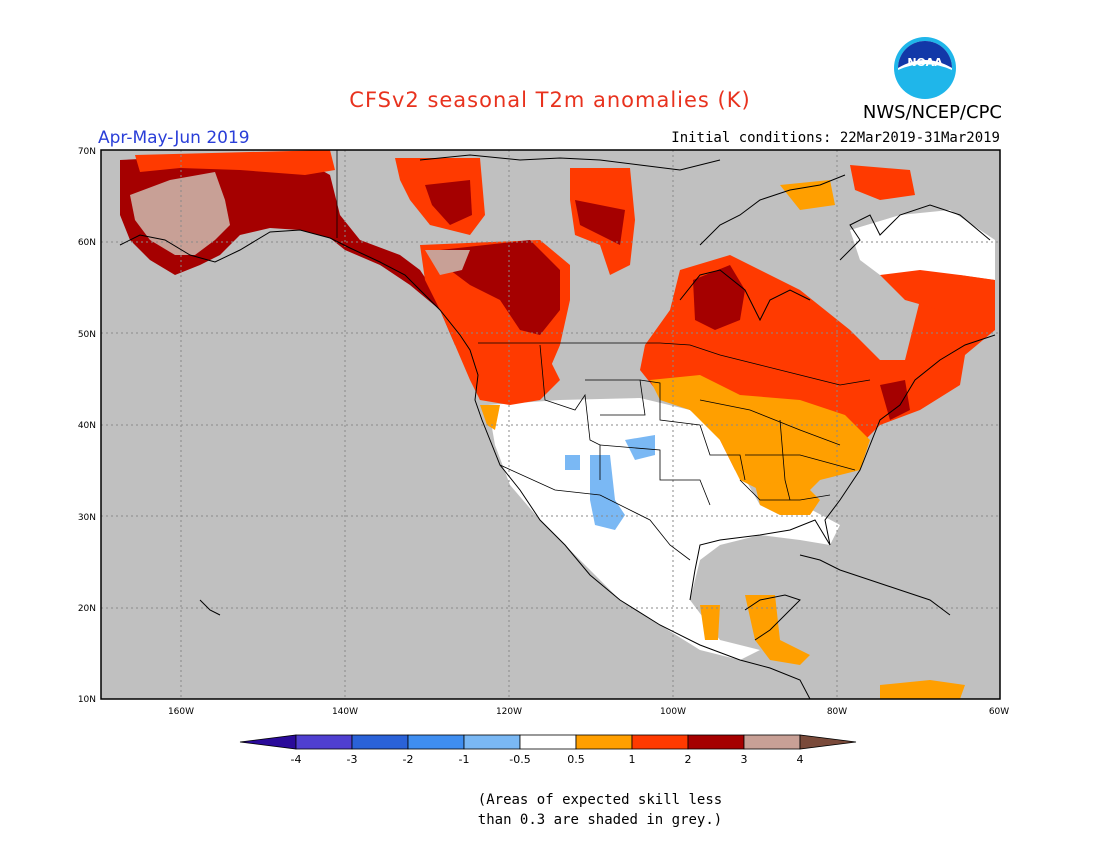 This screenshot has width=1100, height=850. Describe the element at coordinates (600, 820) in the screenshot. I see `footnote-line-2: than 0.3 are shaded in grey.)` at that location.